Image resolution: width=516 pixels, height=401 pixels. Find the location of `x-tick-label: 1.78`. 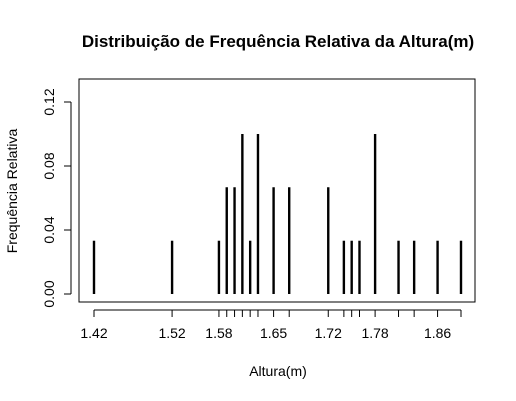

x-tick-label: 1.78 is located at coordinates (374, 333).